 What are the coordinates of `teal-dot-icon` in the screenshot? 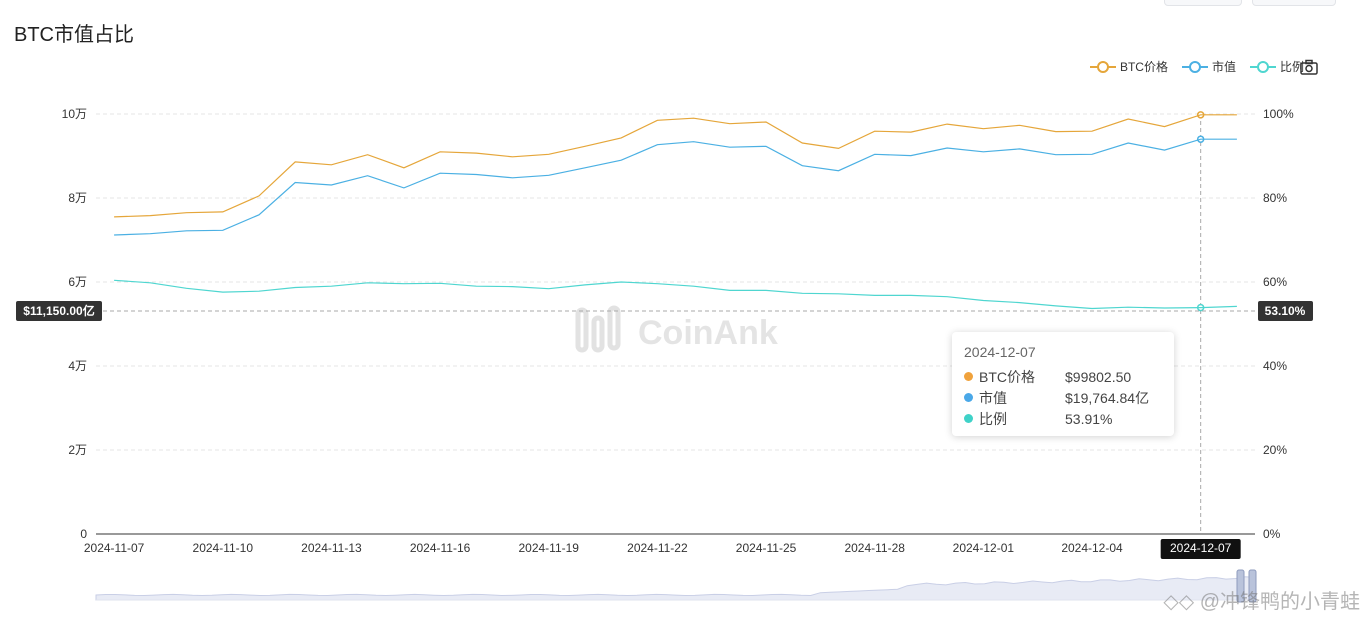 It's located at (968, 418).